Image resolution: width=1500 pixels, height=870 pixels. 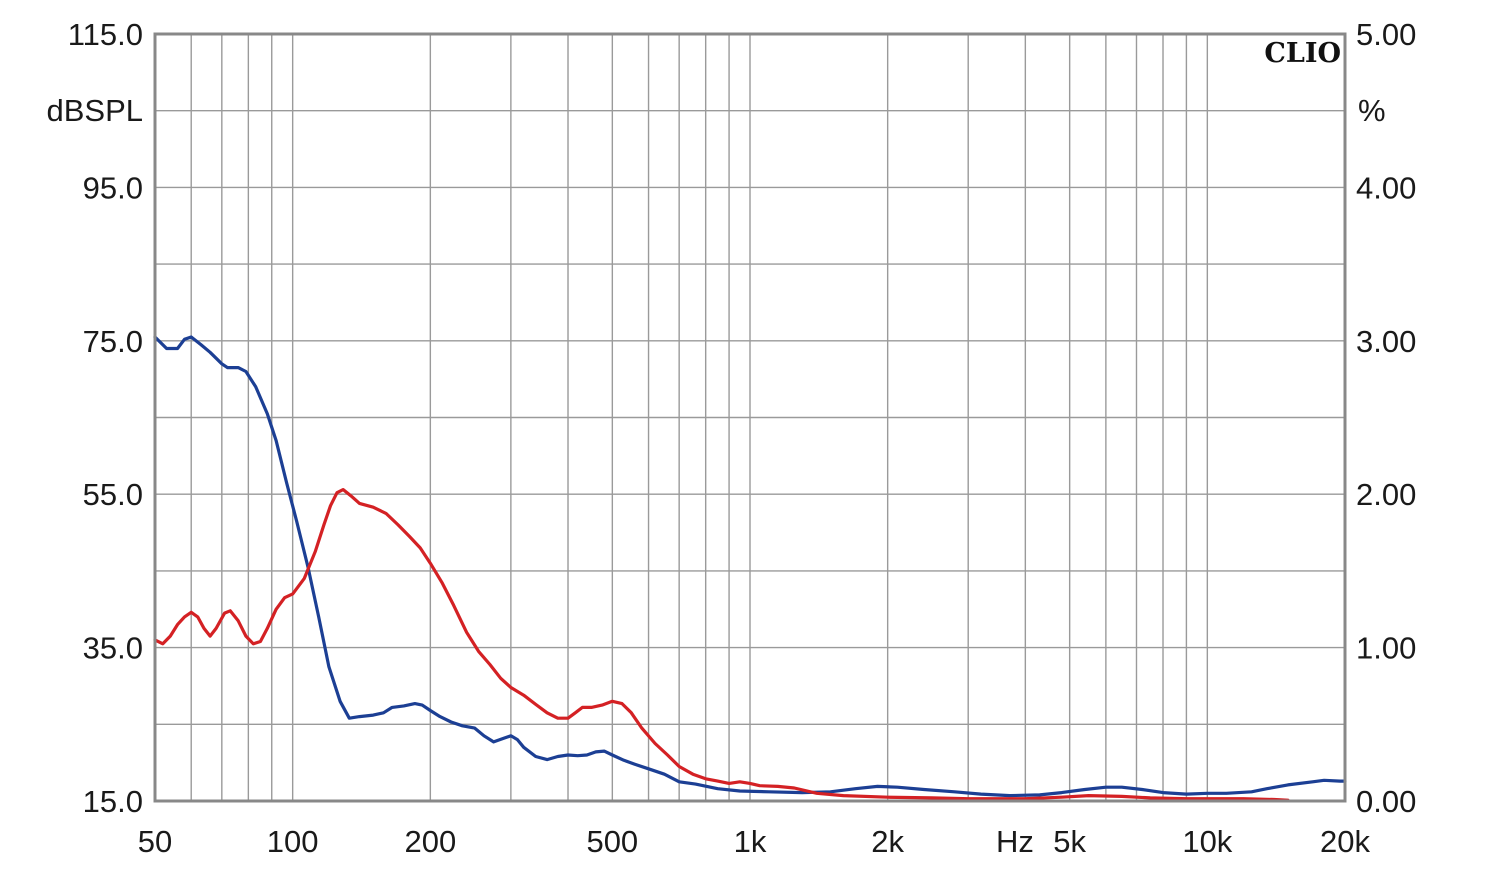 I want to click on right-axis-tick-label: 2.00, so click(x=1386, y=494).